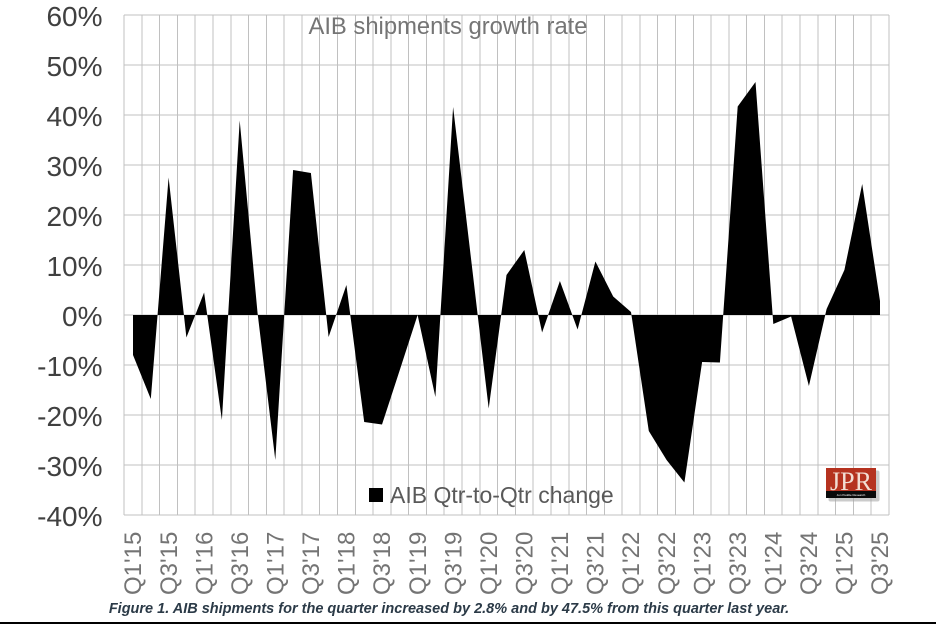 This screenshot has width=936, height=630. Describe the element at coordinates (133, 563) in the screenshot. I see `svg-text: Q1'15` at that location.